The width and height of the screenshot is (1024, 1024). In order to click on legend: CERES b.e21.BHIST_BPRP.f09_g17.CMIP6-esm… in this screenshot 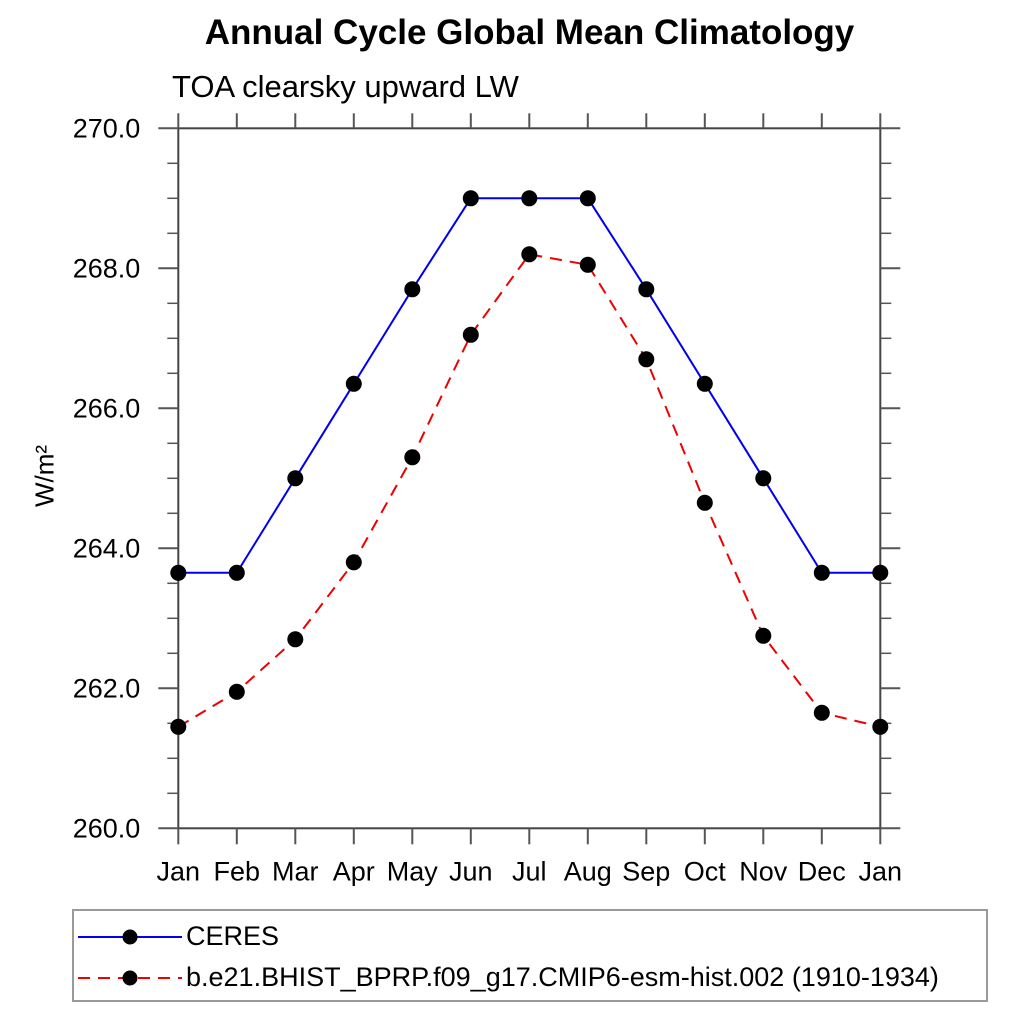, I will do `click(530, 955)`.